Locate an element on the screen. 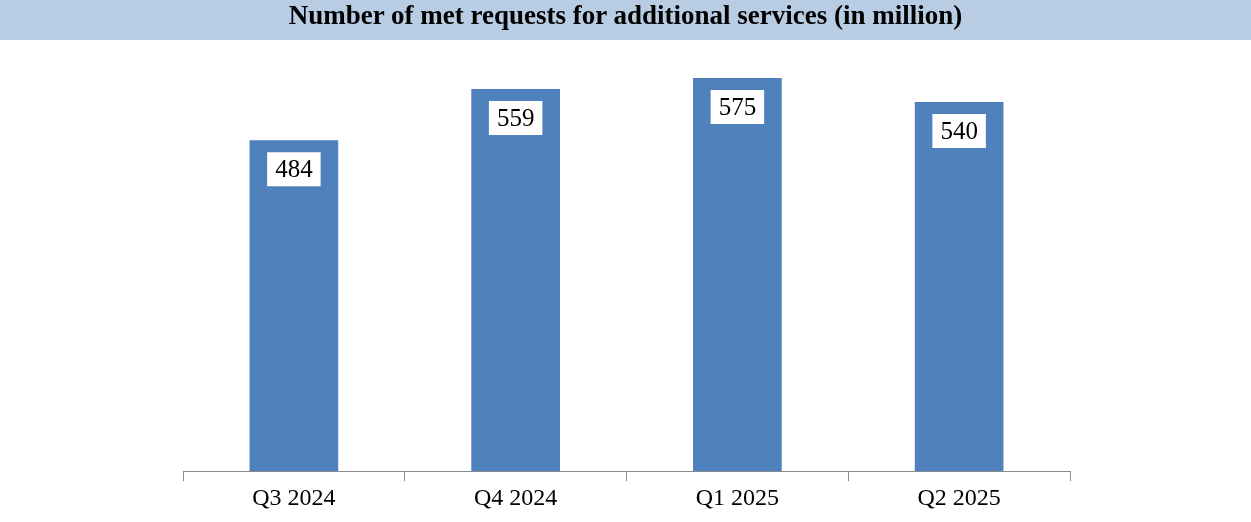  x-tick-label: Q1 2025 is located at coordinates (737, 496).